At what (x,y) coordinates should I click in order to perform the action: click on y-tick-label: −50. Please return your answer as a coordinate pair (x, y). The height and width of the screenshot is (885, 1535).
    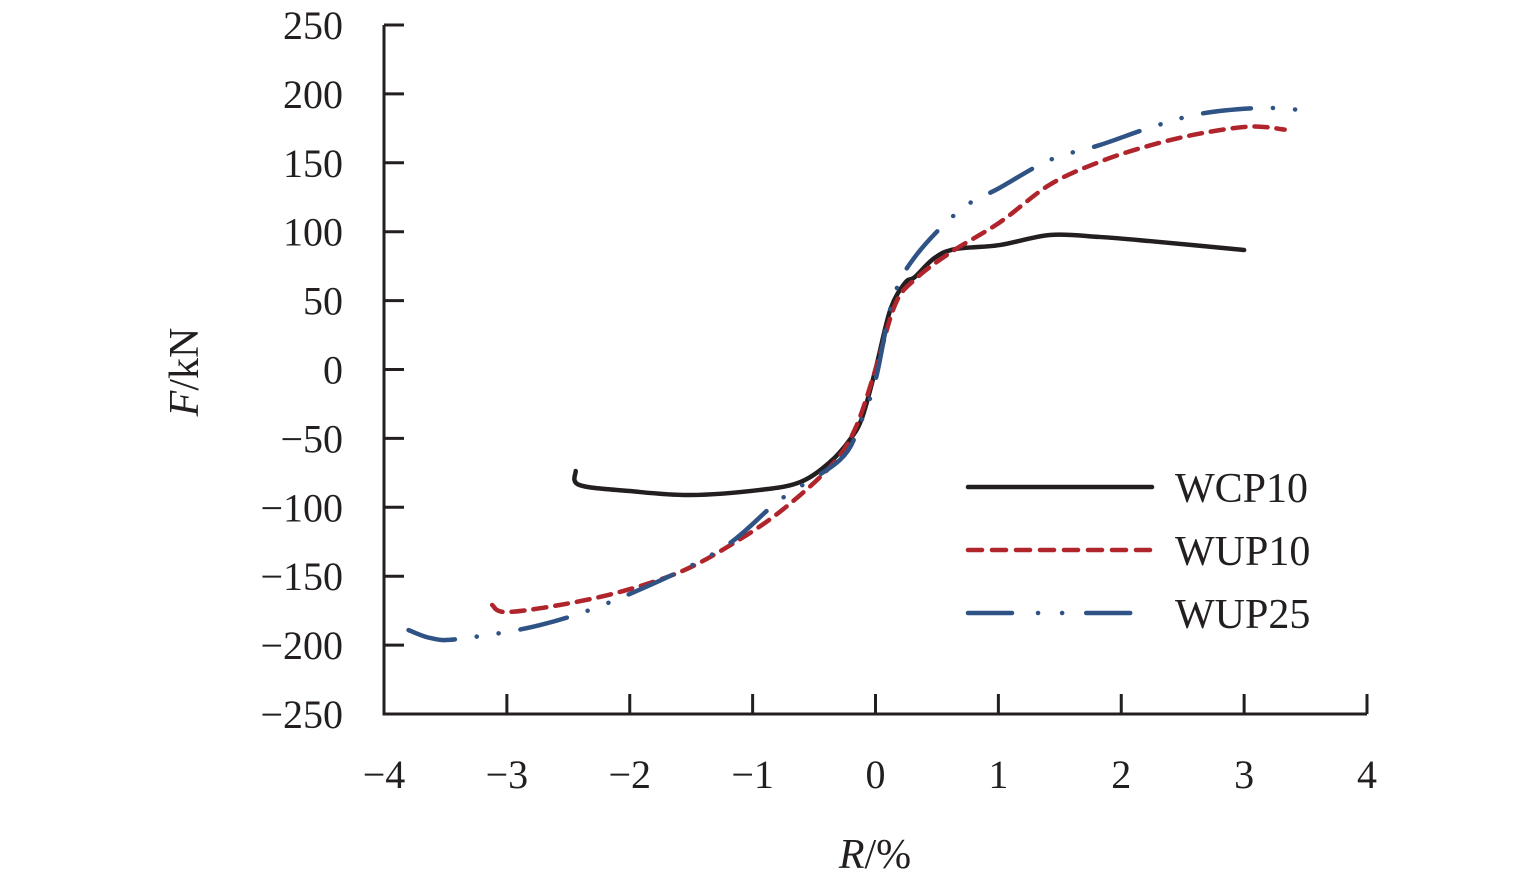
    Looking at the image, I should click on (311, 438).